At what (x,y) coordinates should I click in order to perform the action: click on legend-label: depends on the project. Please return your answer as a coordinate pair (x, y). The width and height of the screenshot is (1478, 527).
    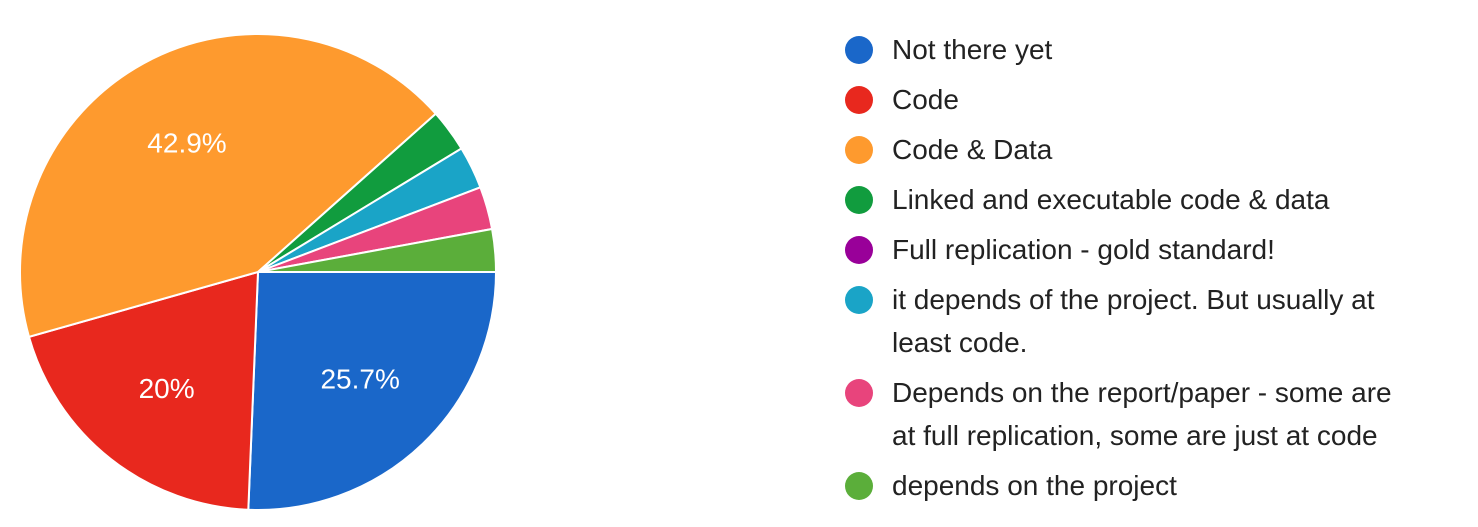
    Looking at the image, I should click on (1034, 485).